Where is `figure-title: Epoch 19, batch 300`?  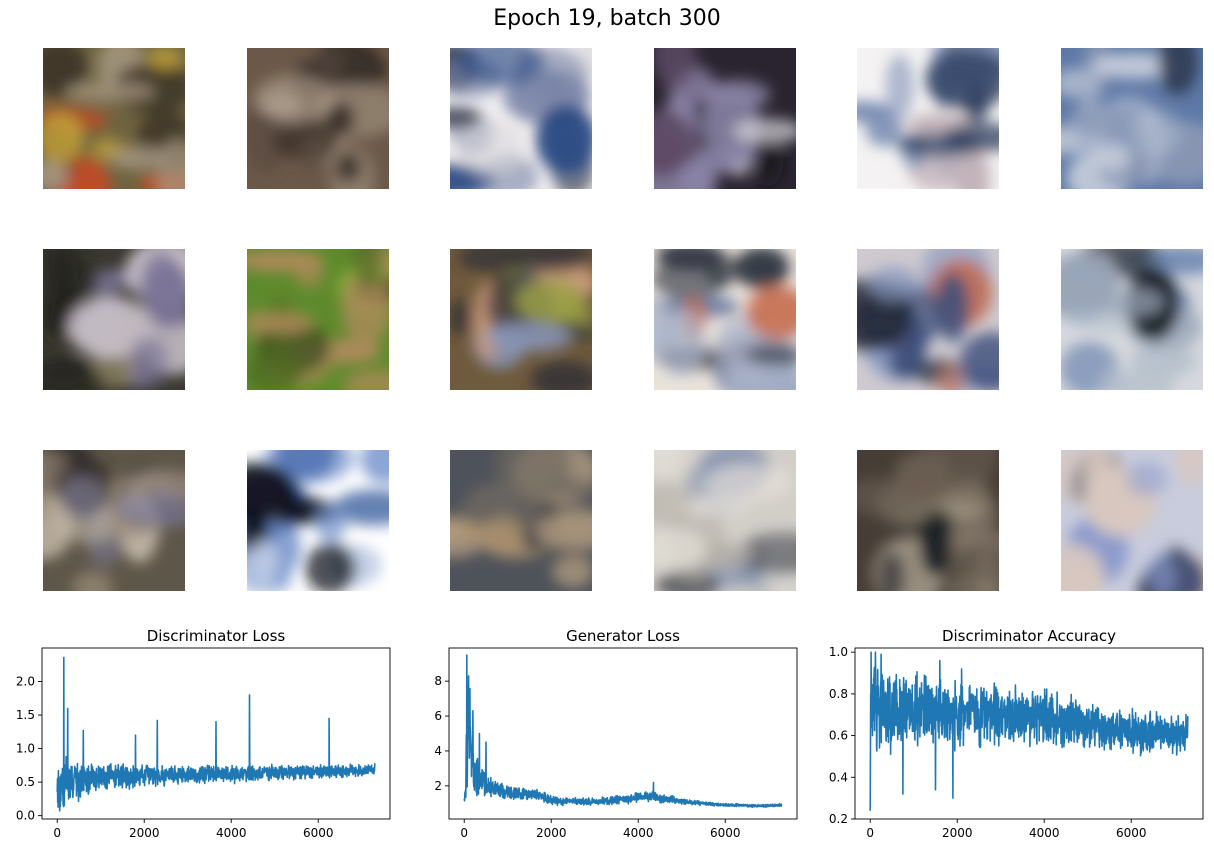
figure-title: Epoch 19, batch 300 is located at coordinates (607, 18).